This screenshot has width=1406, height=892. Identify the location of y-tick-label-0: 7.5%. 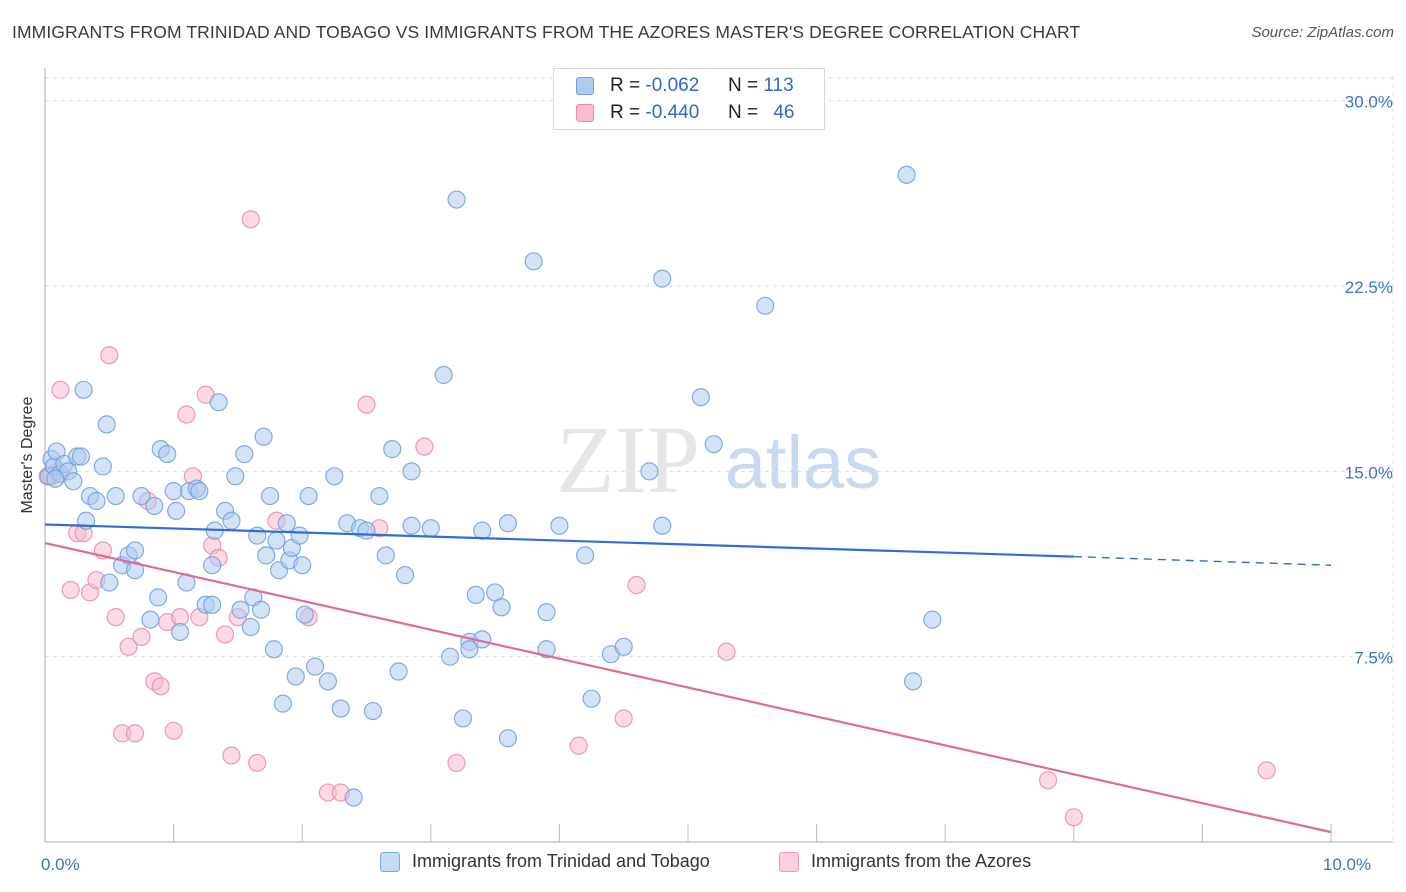
(1373, 658).